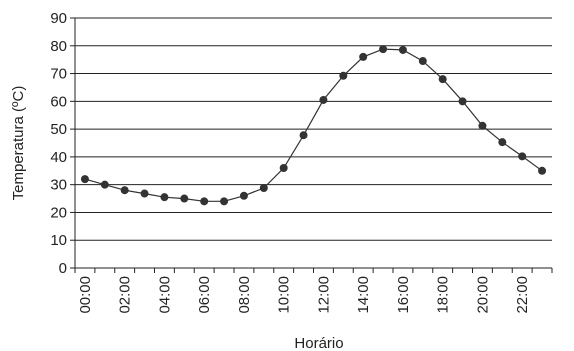 This screenshot has width=574, height=351. Describe the element at coordinates (363, 295) in the screenshot. I see `x-tick-label: 14:00` at that location.